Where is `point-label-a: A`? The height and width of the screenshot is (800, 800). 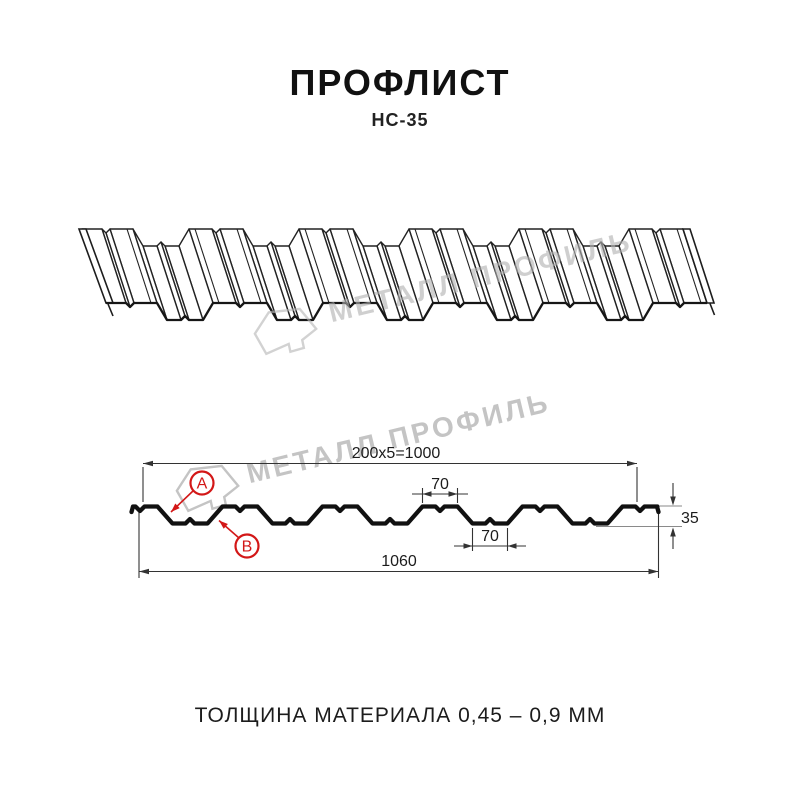 point-label-a: A is located at coordinates (202, 484).